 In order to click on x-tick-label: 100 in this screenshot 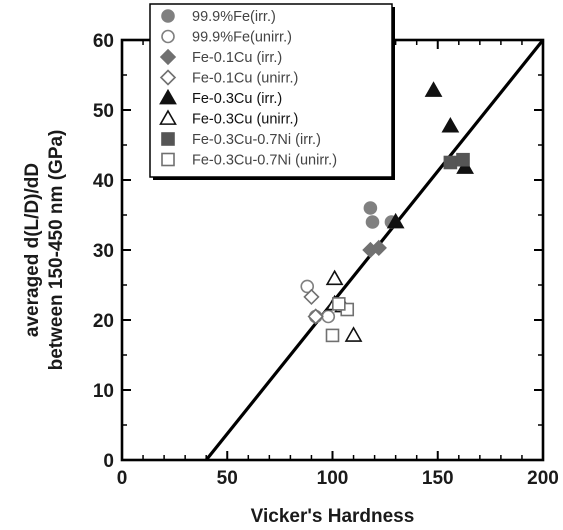, I will do `click(333, 478)`.